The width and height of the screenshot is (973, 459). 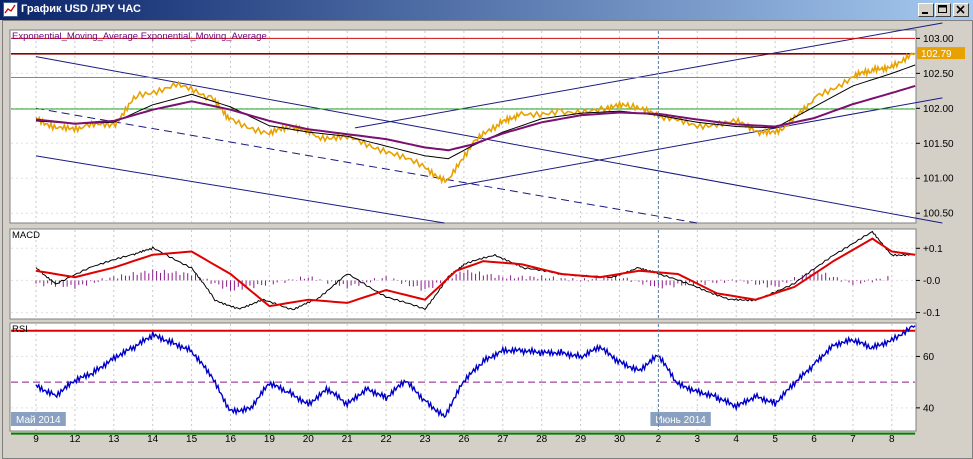 What do you see at coordinates (853, 439) in the screenshot?
I see `x-tick-label: 7` at bounding box center [853, 439].